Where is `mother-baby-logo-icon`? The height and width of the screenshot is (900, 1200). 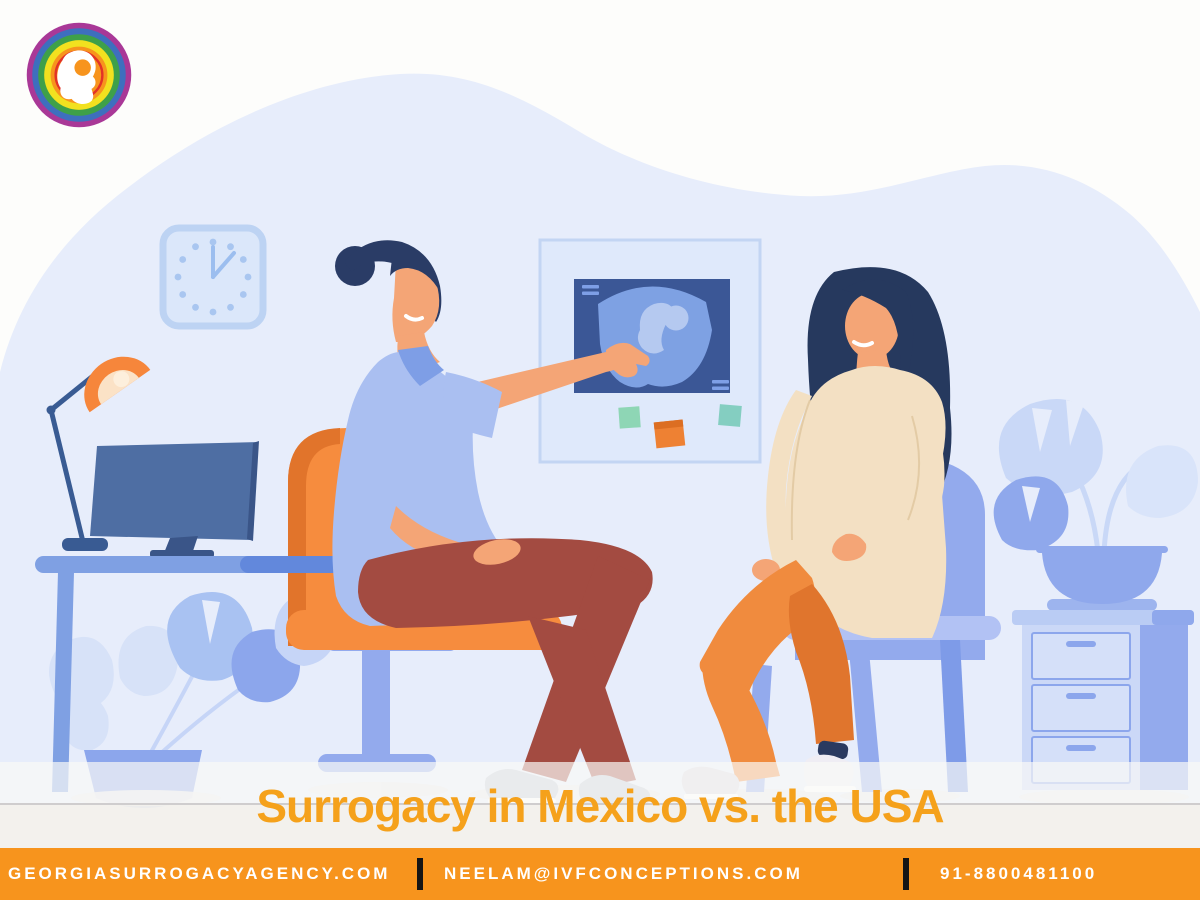 mother-baby-logo-icon is located at coordinates (79, 75).